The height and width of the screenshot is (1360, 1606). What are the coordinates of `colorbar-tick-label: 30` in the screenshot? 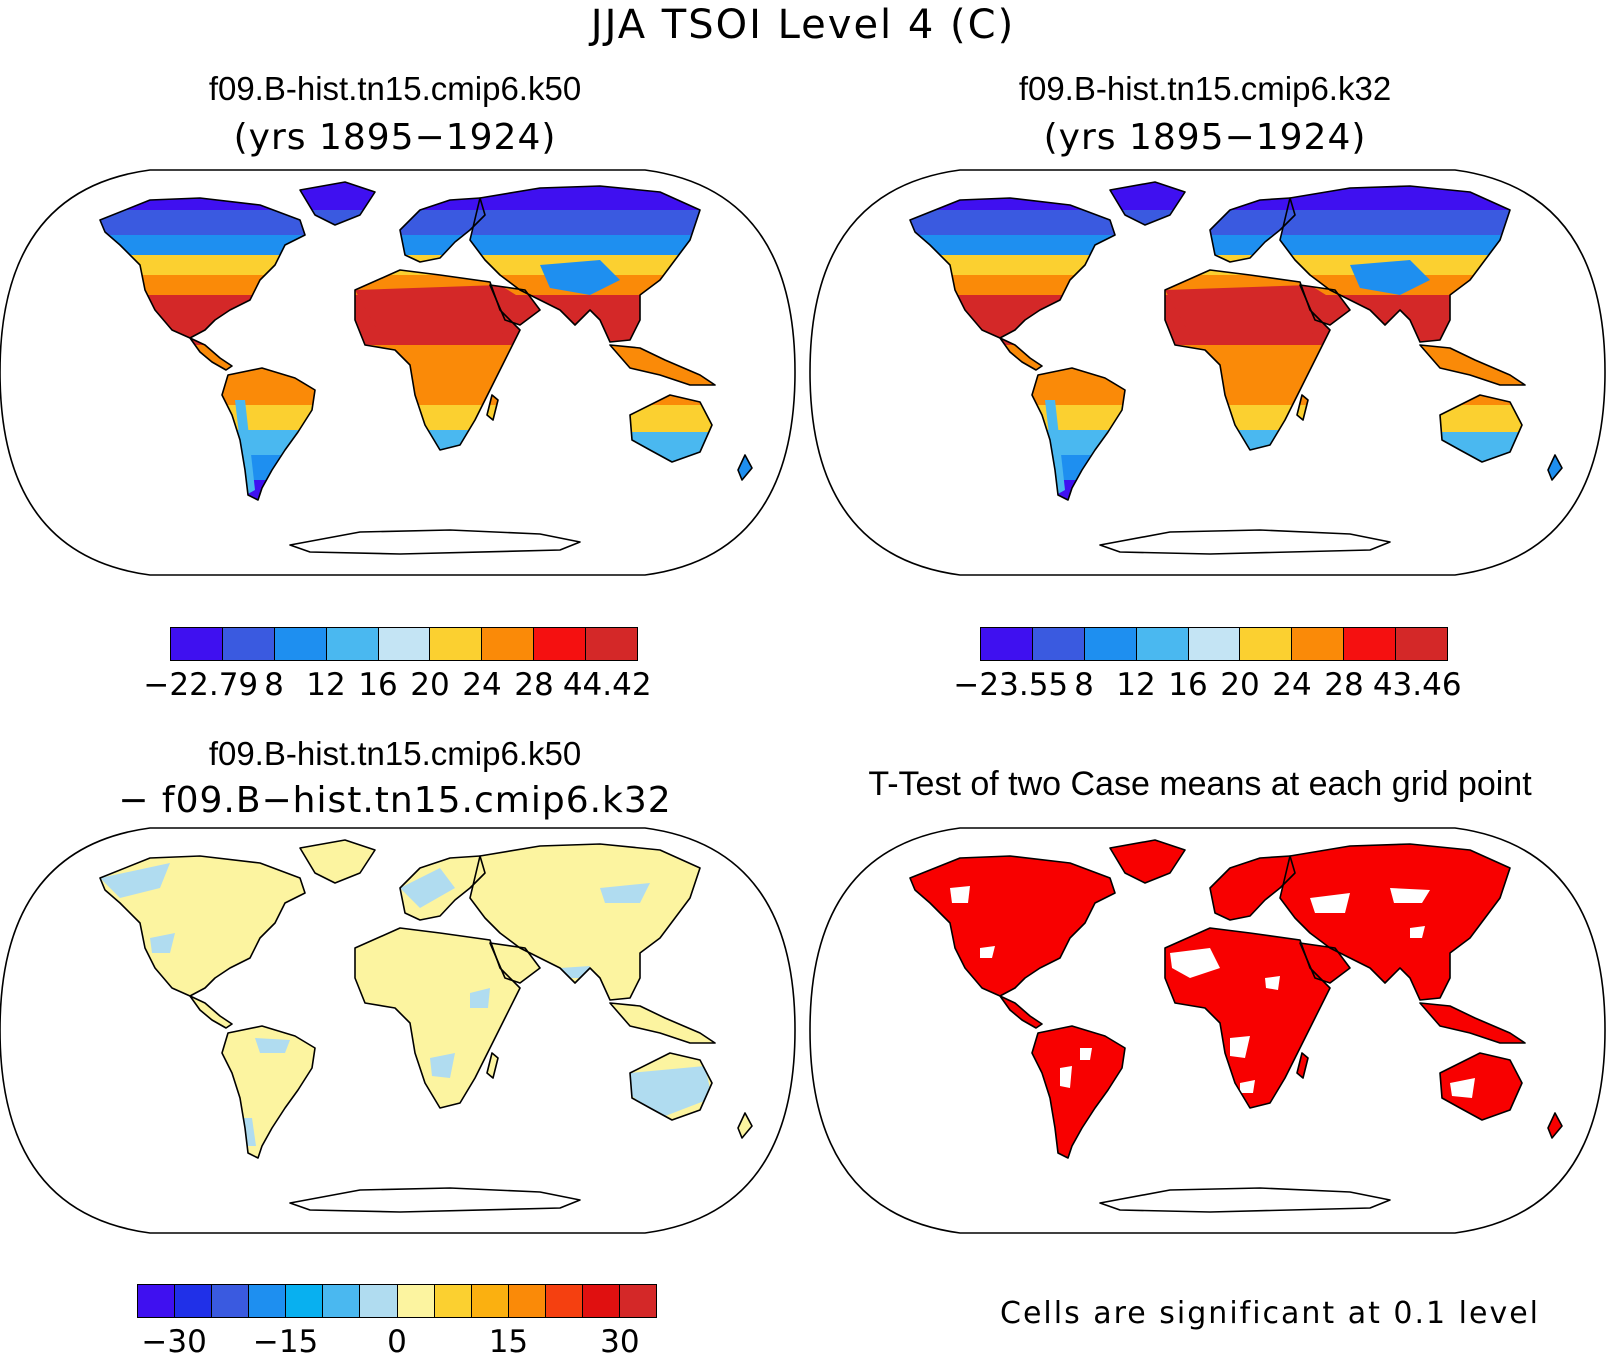 It's located at (620, 1342).